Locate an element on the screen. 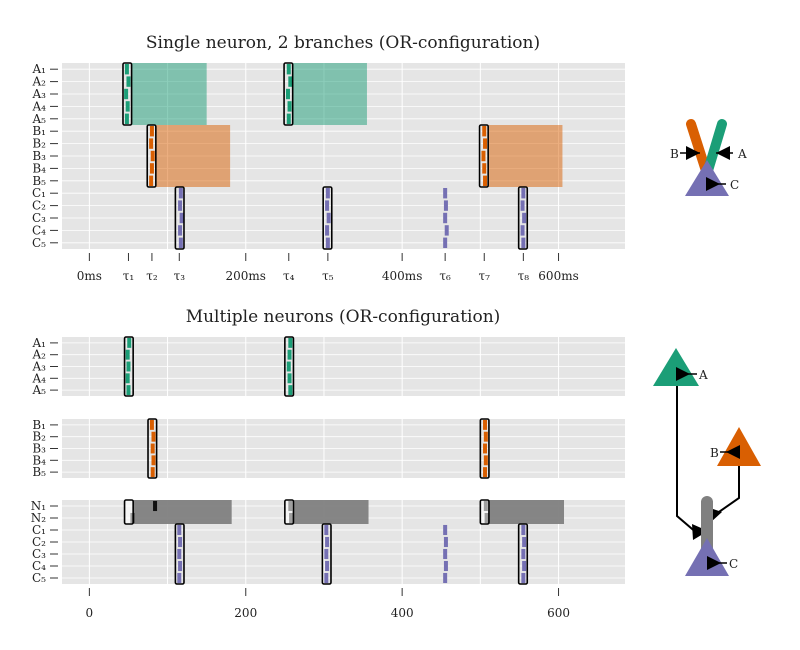  single-row-label-13: C₄ is located at coordinates (39, 230).